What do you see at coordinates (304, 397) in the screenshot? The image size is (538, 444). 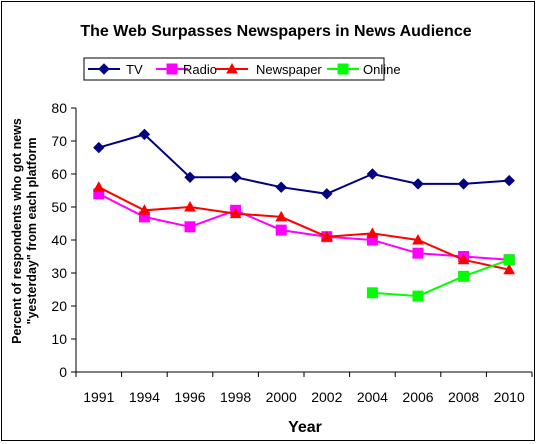 I see `x-tick-labels: 1991 1994 1996 1998 2000 2002 2004 2006 2008 2010` at bounding box center [304, 397].